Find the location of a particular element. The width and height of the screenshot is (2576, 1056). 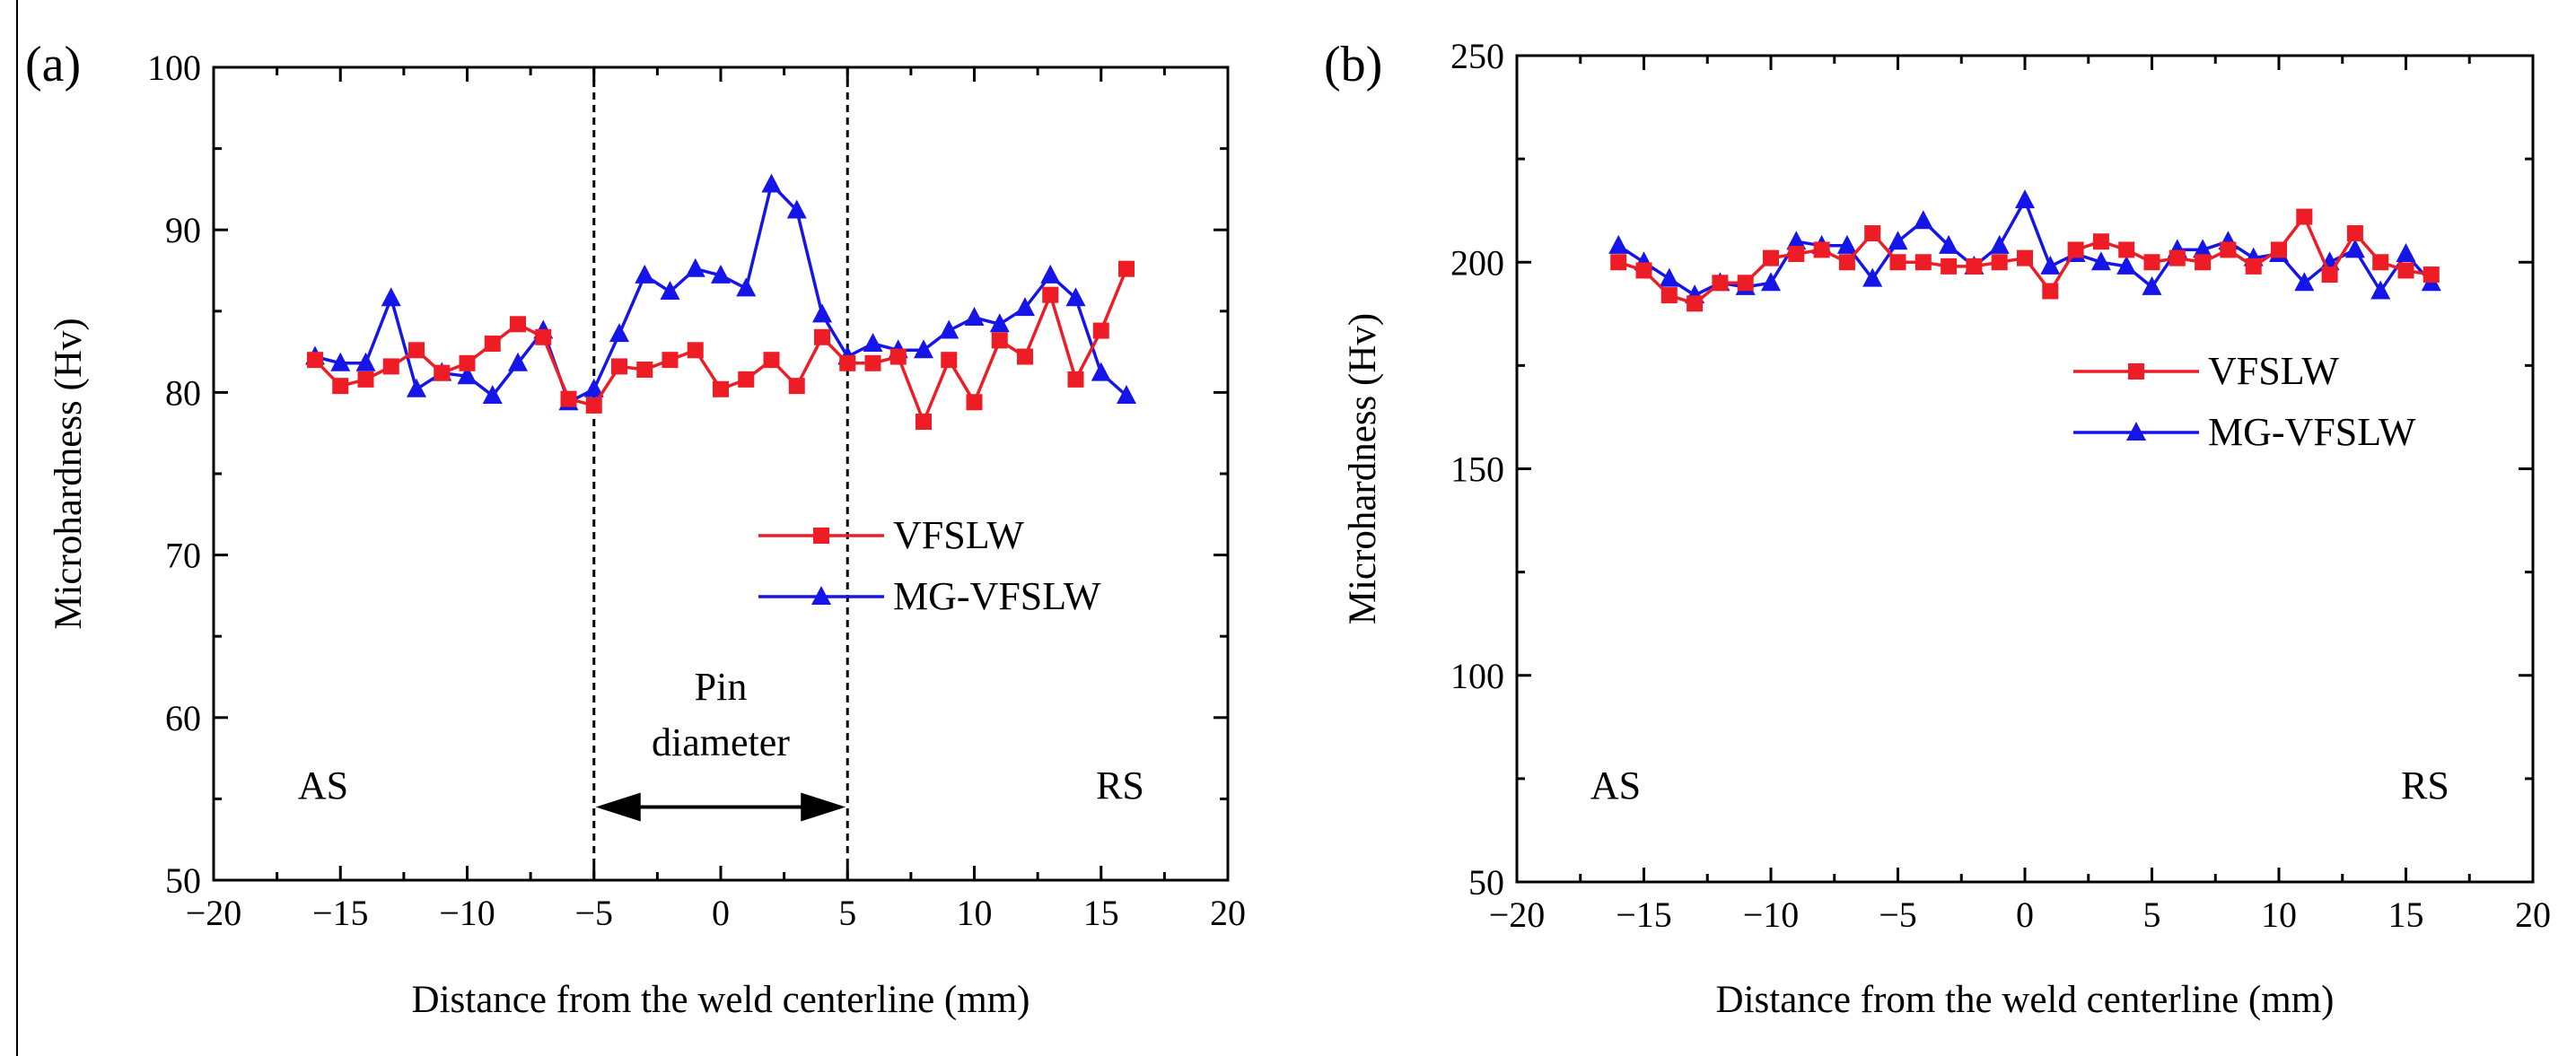

x-tick-label: 5 is located at coordinates (2152, 915).